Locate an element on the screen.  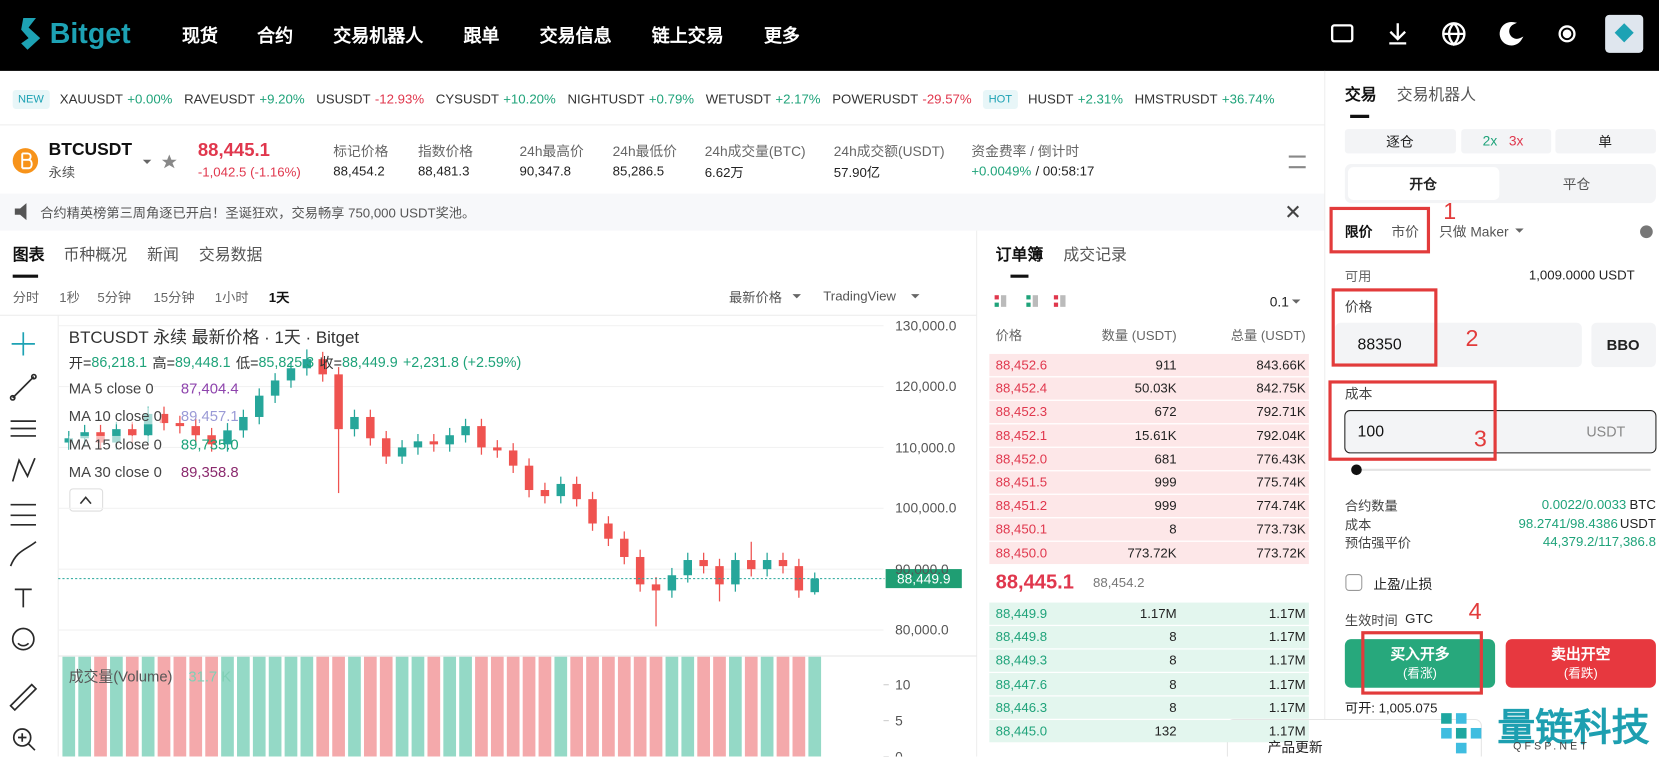
close-tab: 平仓 is located at coordinates (1576, 184).